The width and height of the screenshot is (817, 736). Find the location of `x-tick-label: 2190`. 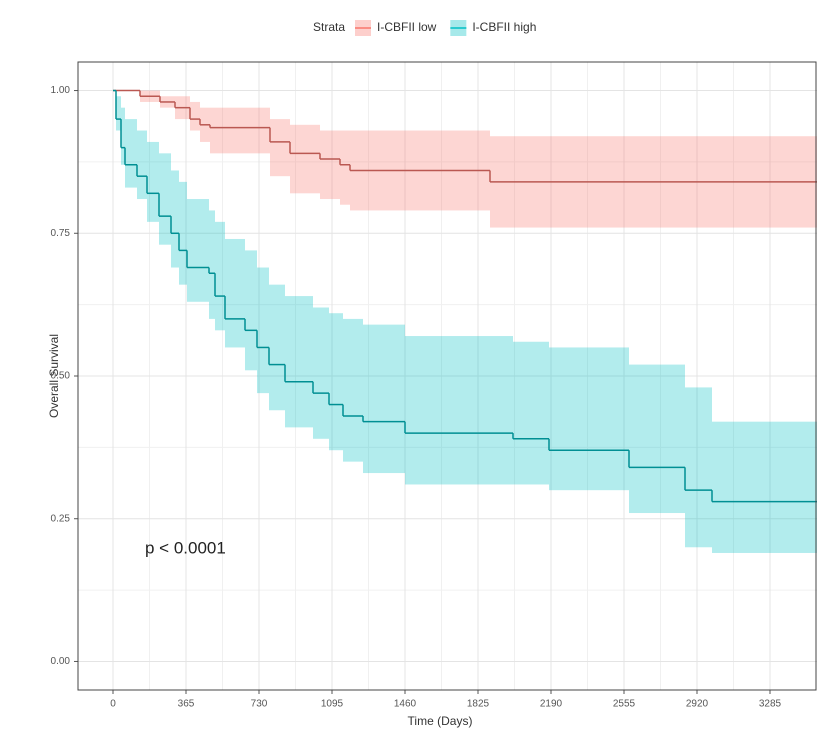

x-tick-label: 2190 is located at coordinates (551, 704).